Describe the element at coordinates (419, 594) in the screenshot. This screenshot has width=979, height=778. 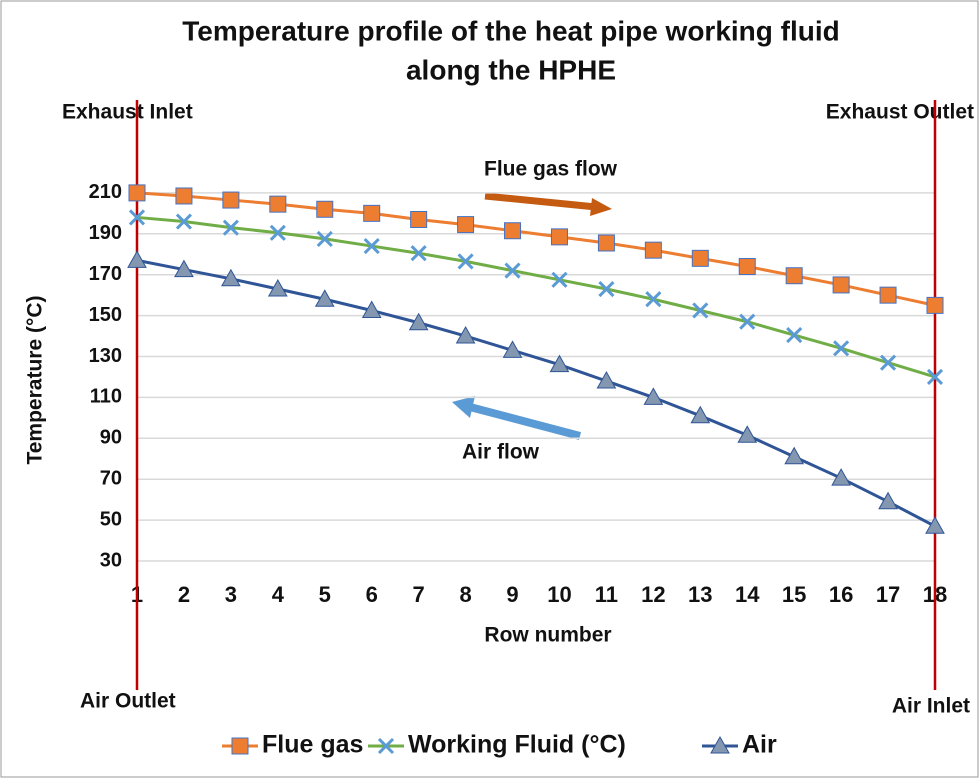
I see `x-tick-label: 7` at that location.